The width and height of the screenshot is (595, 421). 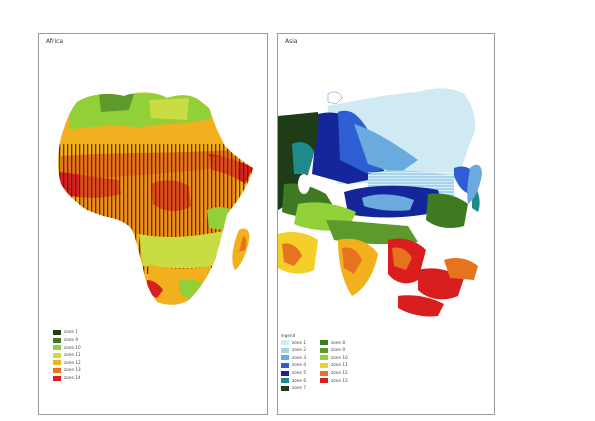 What do you see at coordinates (338, 342) in the screenshot?
I see `legend-label: zone 8` at bounding box center [338, 342].